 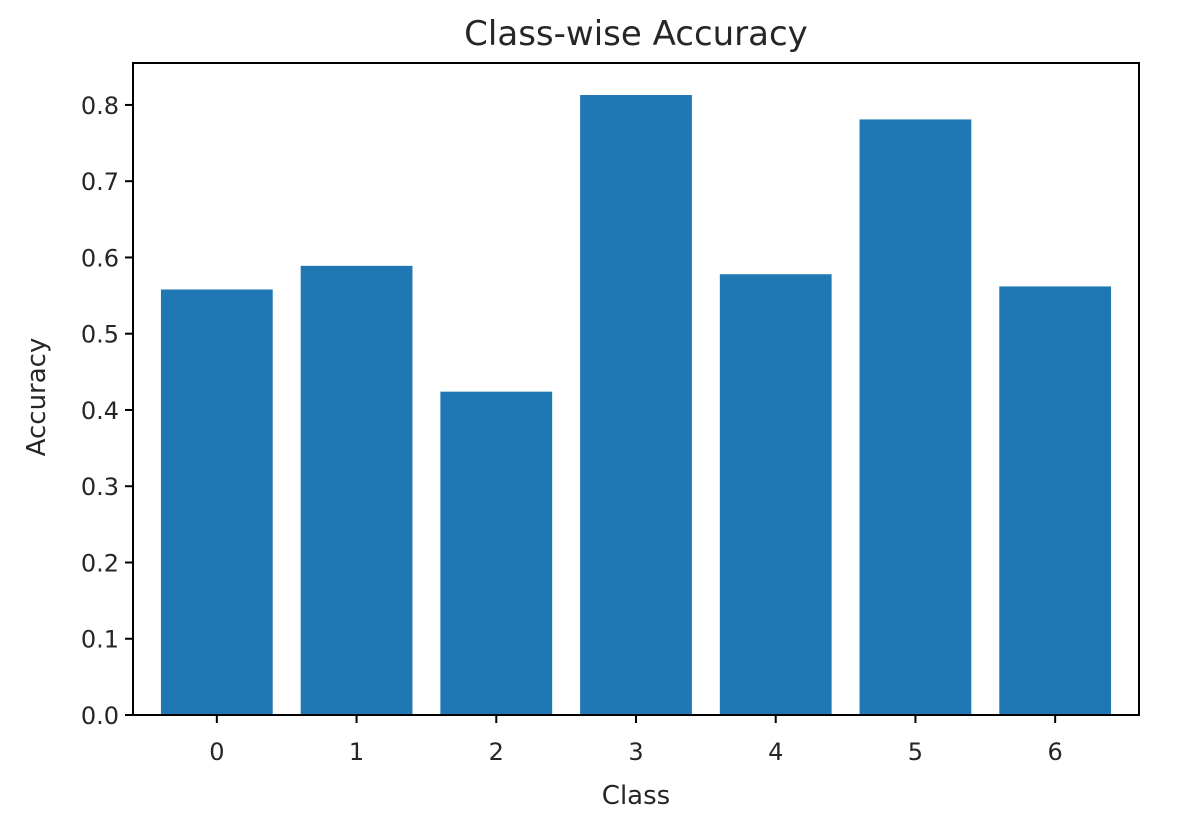 What do you see at coordinates (100, 716) in the screenshot?
I see `y-tick-label: 0.0` at bounding box center [100, 716].